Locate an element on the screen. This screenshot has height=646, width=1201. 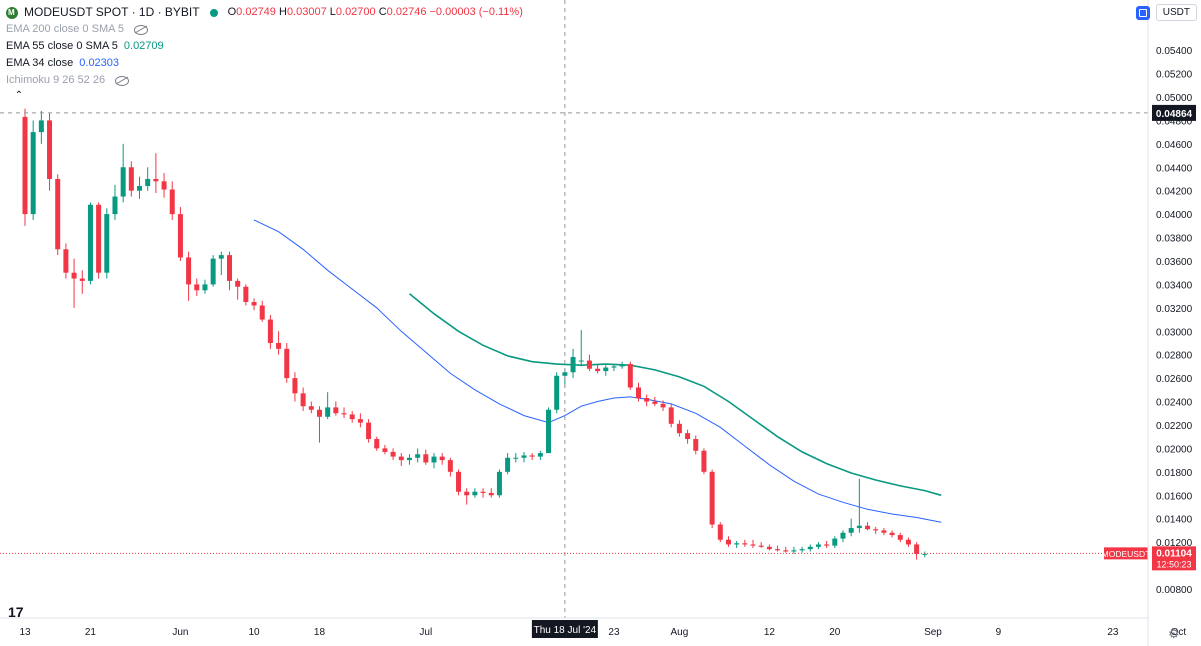
price-tick-label: 0.02000 is located at coordinates (1174, 449).